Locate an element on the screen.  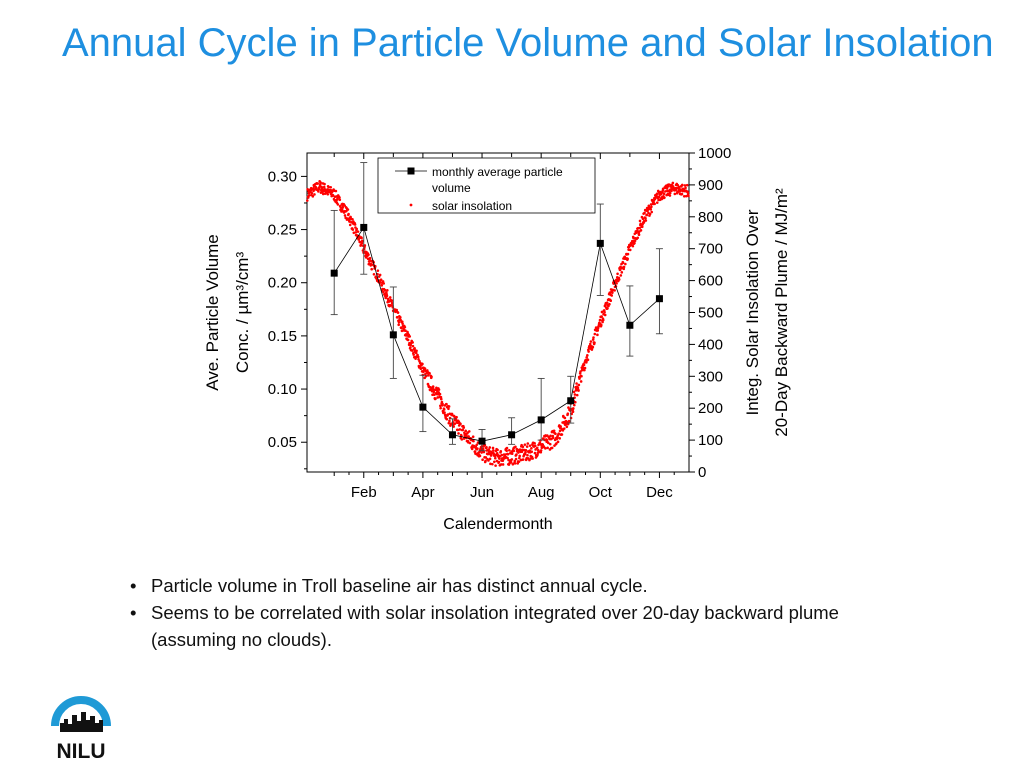
x-tick-label: Apr is located at coordinates (422, 492).